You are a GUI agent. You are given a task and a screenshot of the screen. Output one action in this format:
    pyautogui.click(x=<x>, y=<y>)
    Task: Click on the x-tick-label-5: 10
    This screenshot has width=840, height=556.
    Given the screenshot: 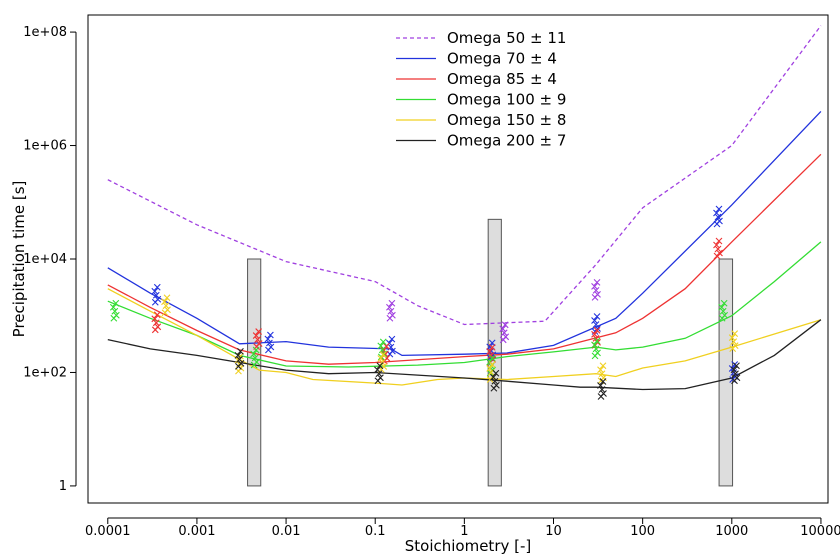 What is the action you would take?
    pyautogui.click(x=553, y=531)
    